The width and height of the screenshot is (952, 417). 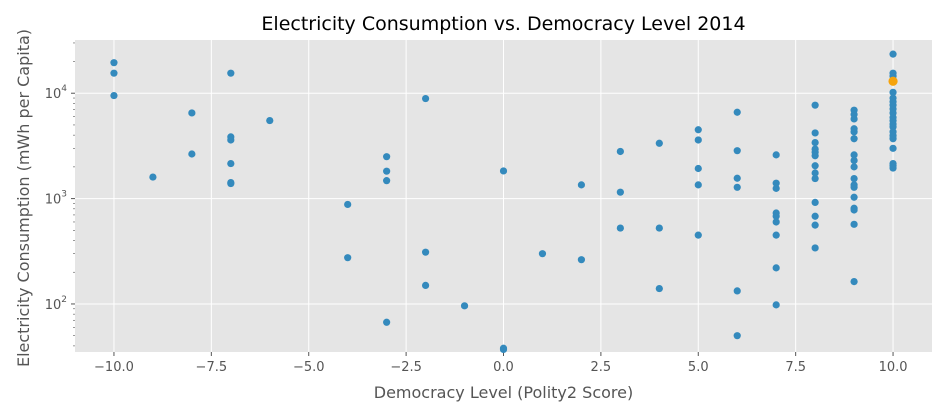 What do you see at coordinates (893, 367) in the screenshot?
I see `x-tick-label: 10.0` at bounding box center [893, 367].